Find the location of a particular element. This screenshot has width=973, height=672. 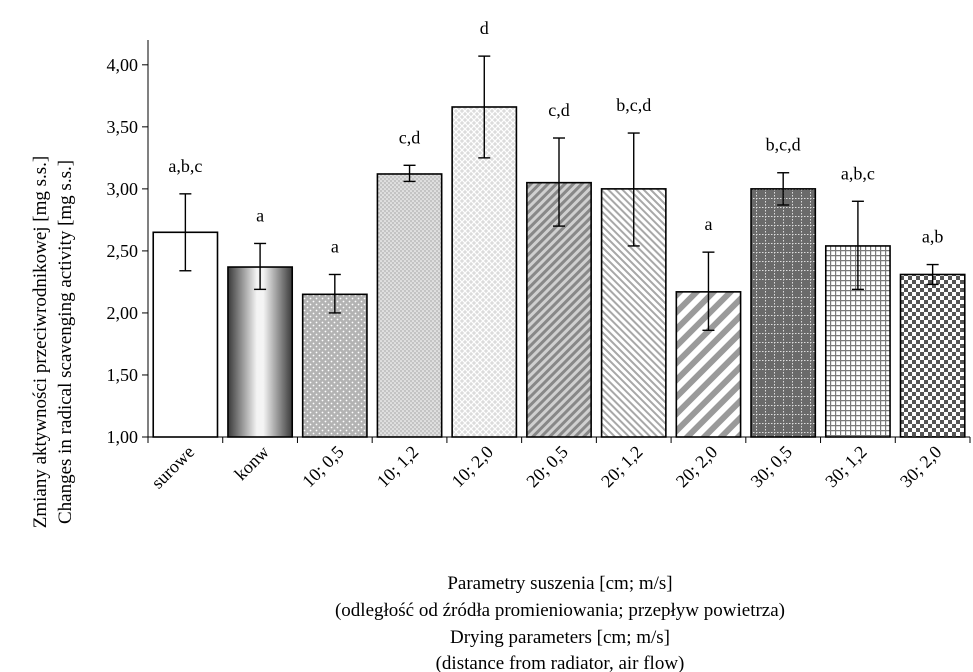

significance-label-8: a is located at coordinates (708, 224).